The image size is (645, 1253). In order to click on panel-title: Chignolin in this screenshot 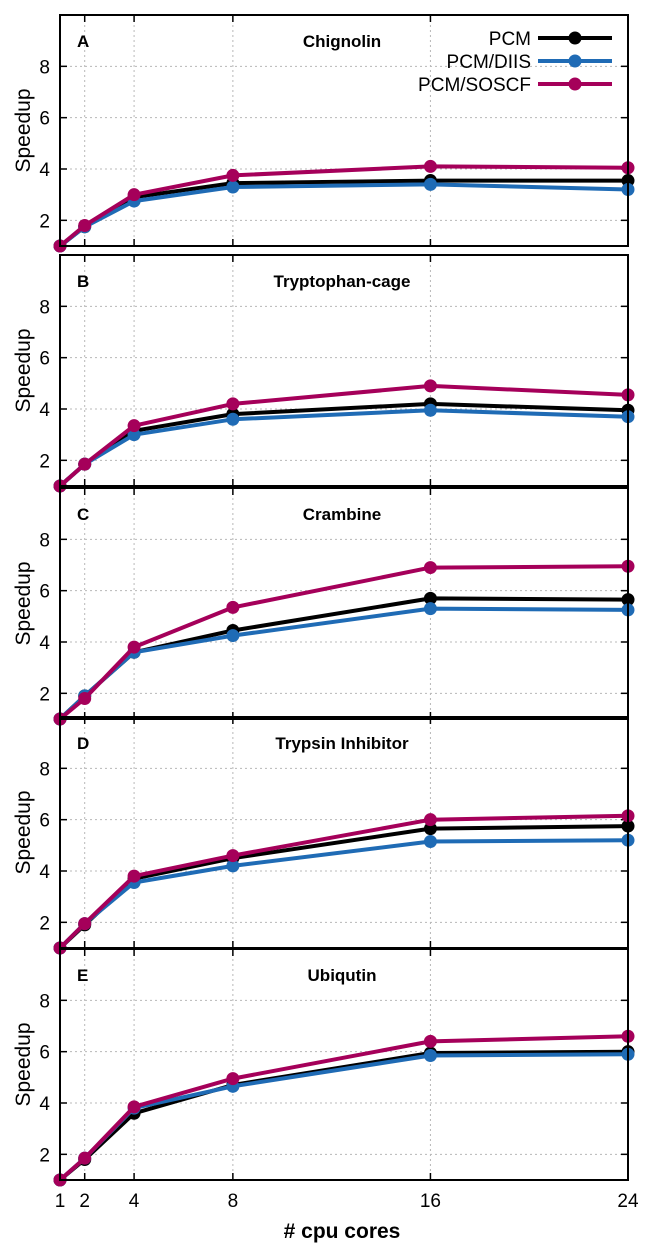, I will do `click(342, 41)`.